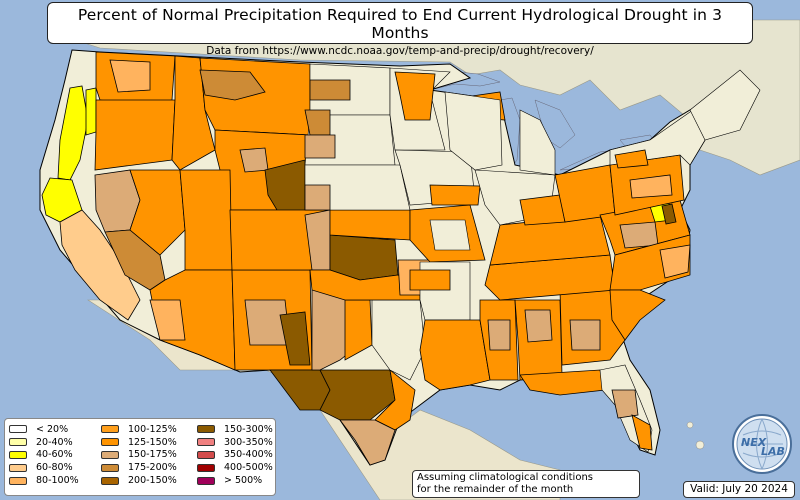  What do you see at coordinates (330, 90) in the screenshot?
I see `region-nd-sw` at bounding box center [330, 90].